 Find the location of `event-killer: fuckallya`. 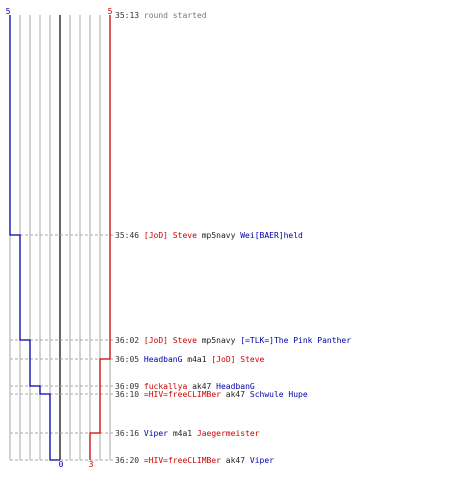

event-killer: fuckallya is located at coordinates (163, 386).